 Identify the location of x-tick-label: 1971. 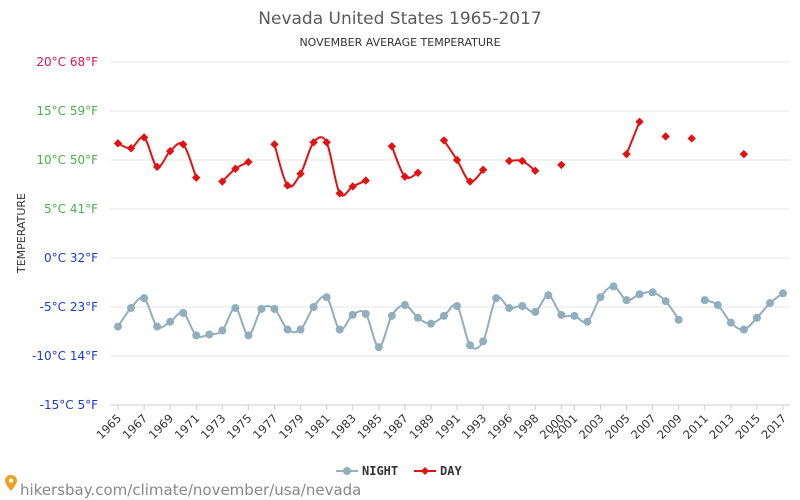
(187, 426).